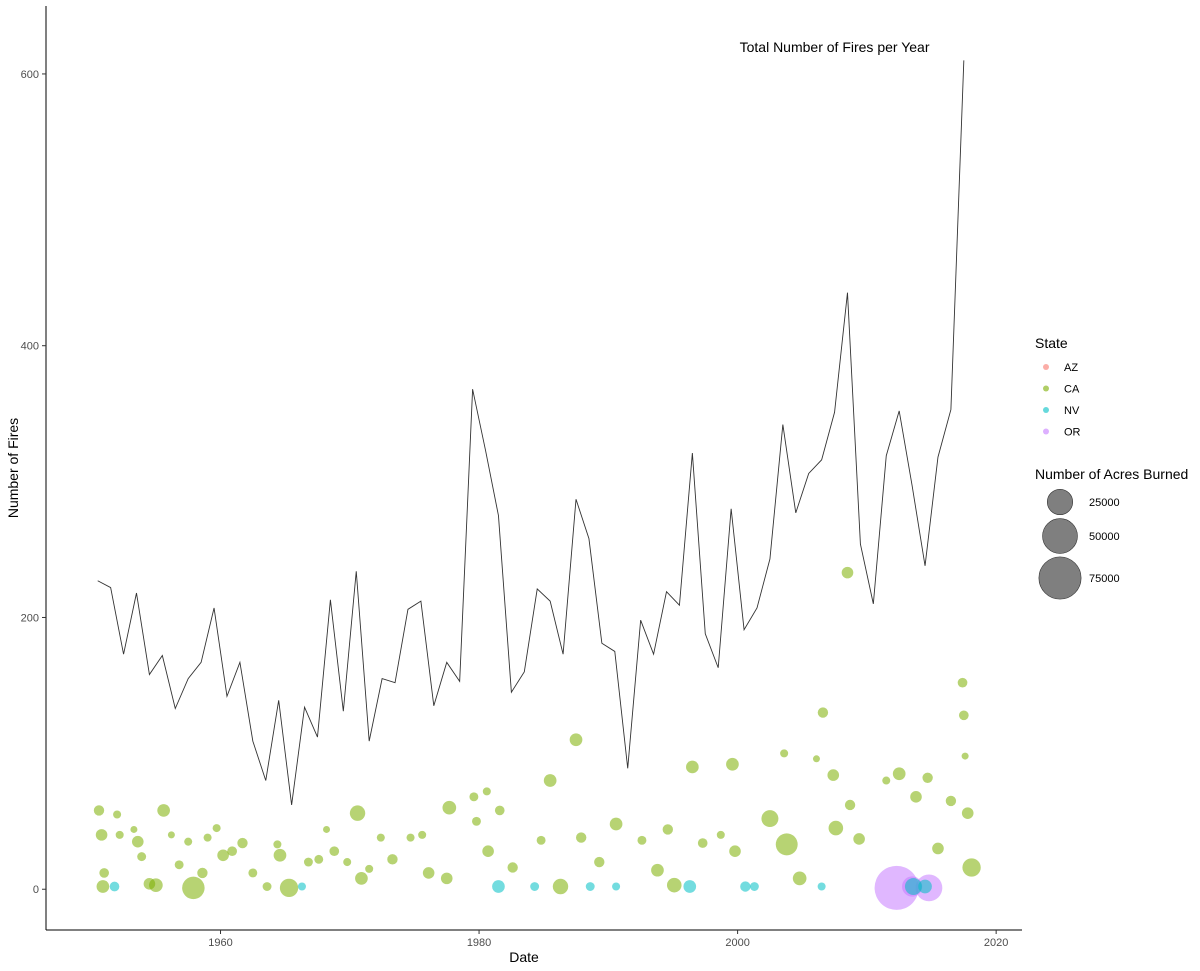  I want to click on x-tick-label: 2000, so click(737, 943).